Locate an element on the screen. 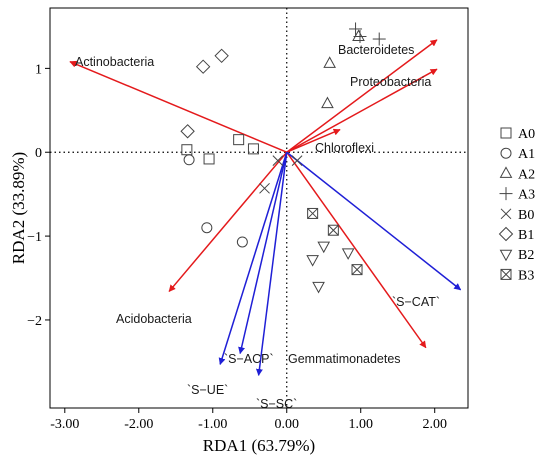 The height and width of the screenshot is (462, 550). y-tick-label: −1 is located at coordinates (34, 237).